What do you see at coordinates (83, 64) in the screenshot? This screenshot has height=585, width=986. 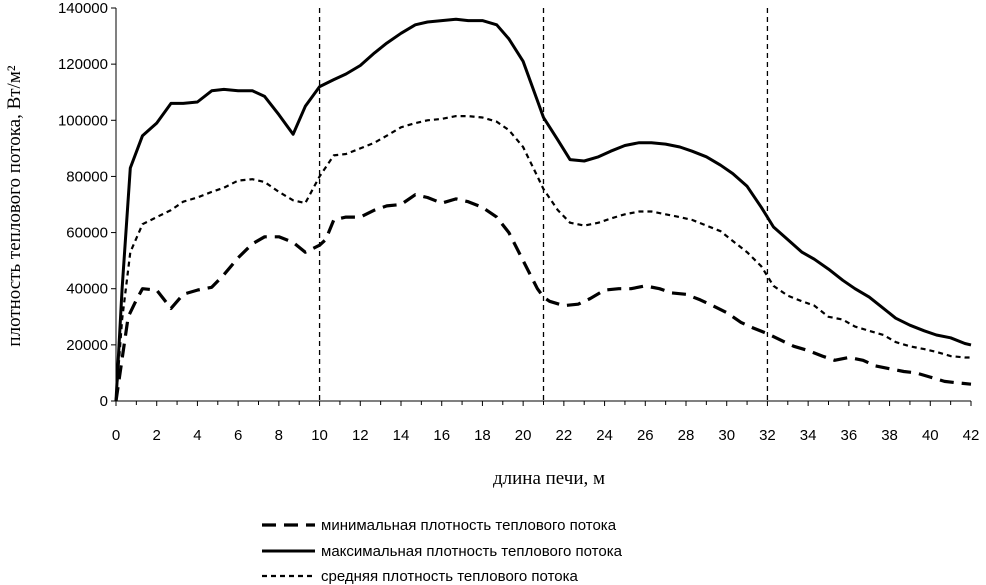 I see `y-tick-label: 120000` at bounding box center [83, 64].